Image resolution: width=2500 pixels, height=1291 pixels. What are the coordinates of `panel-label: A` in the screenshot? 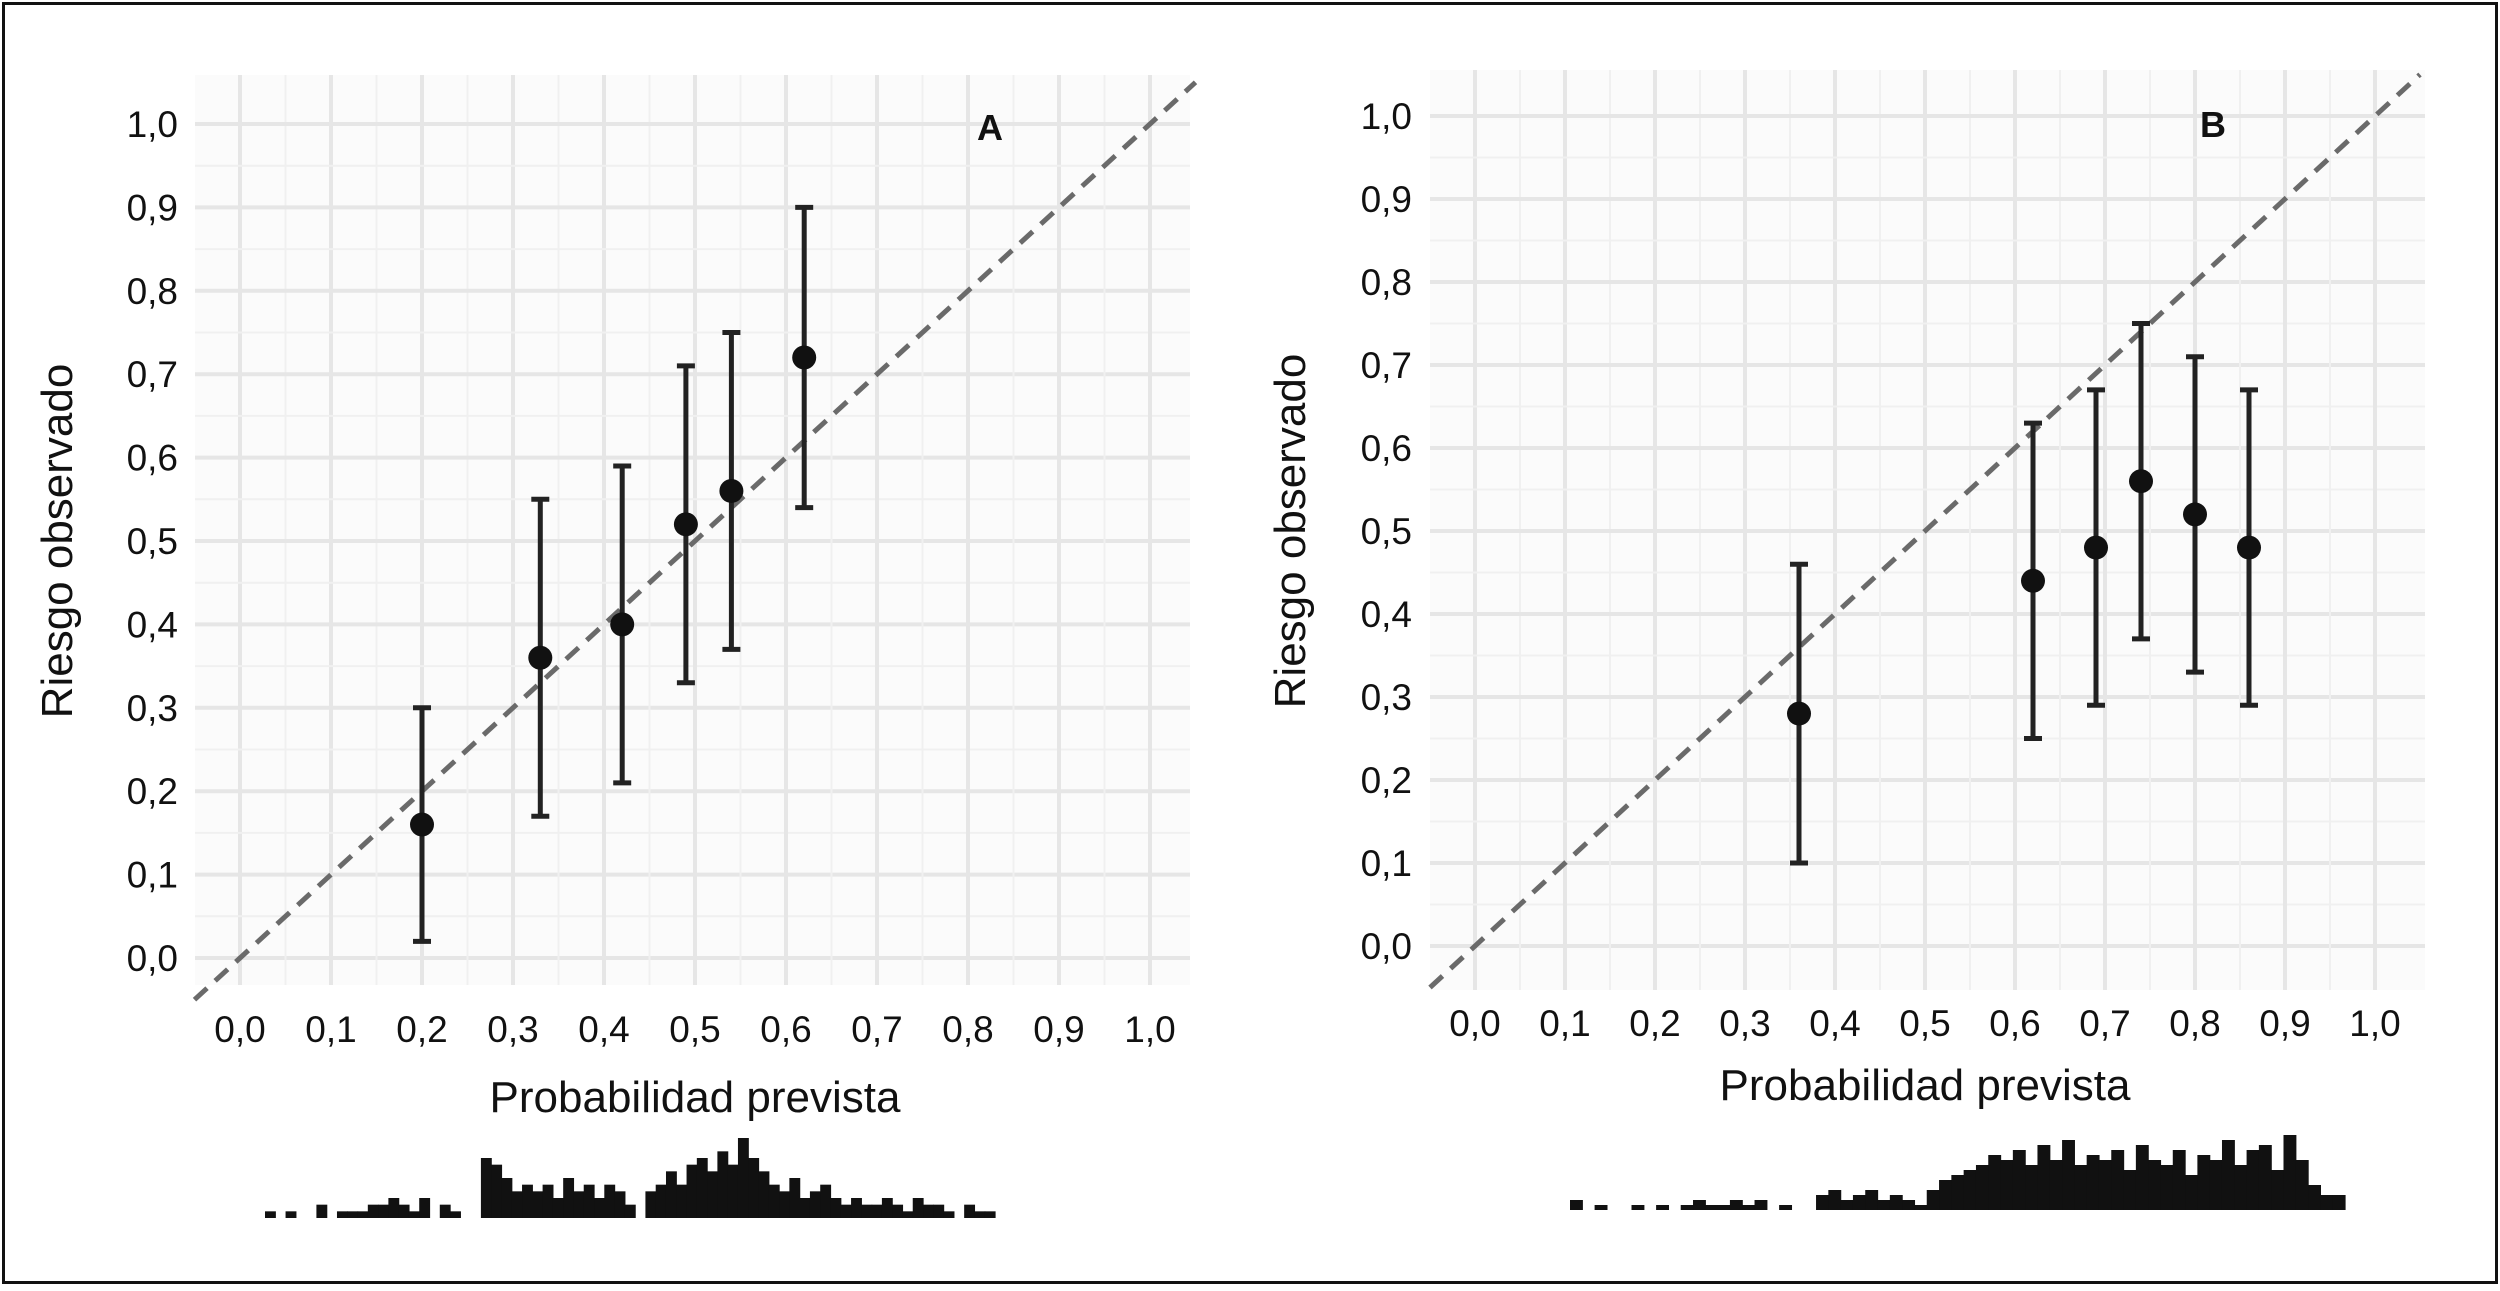 It's located at (990, 127).